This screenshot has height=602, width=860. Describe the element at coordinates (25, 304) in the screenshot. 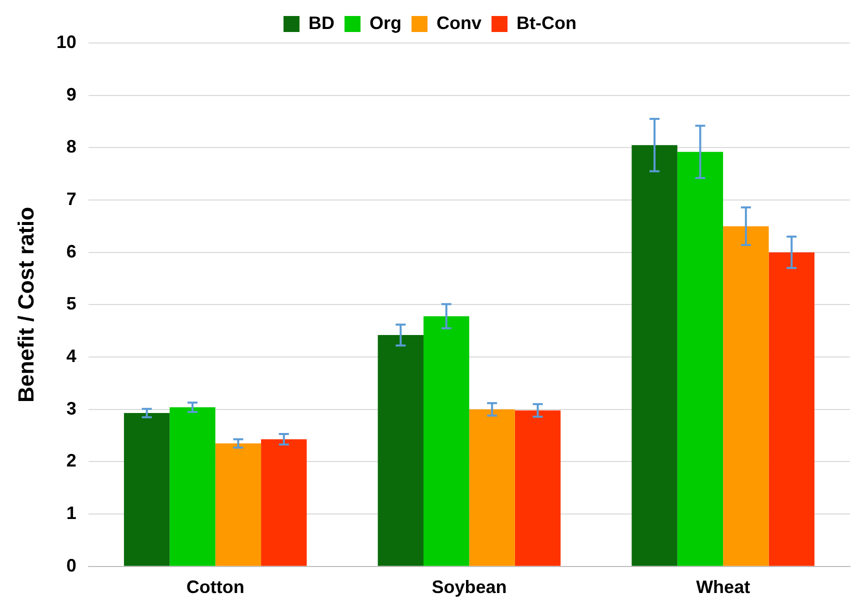

I see `y-axis-title: Benefit / Cost ratio` at that location.